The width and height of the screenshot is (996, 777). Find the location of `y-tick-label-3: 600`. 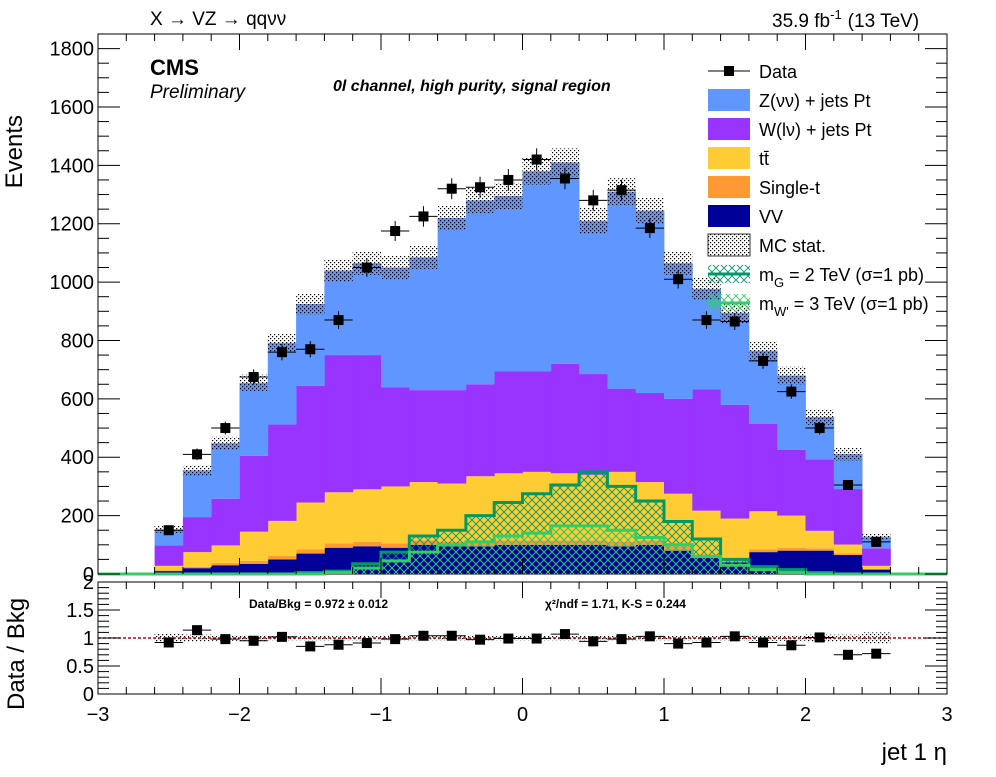

y-tick-label-3: 600 is located at coordinates (77, 400).